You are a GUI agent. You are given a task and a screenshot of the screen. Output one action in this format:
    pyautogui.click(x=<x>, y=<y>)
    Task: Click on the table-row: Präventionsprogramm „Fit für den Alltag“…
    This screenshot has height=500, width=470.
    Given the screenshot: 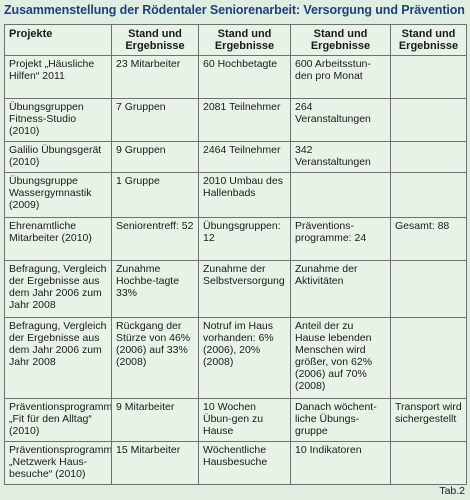 What is the action you would take?
    pyautogui.click(x=235, y=420)
    